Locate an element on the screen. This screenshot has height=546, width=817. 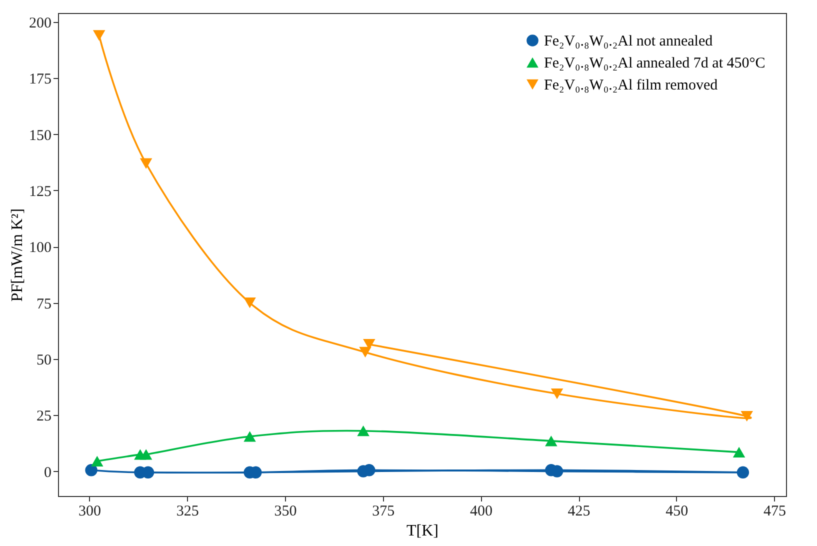
y-axis-title: PF[mW/m K²] is located at coordinates (17, 255).